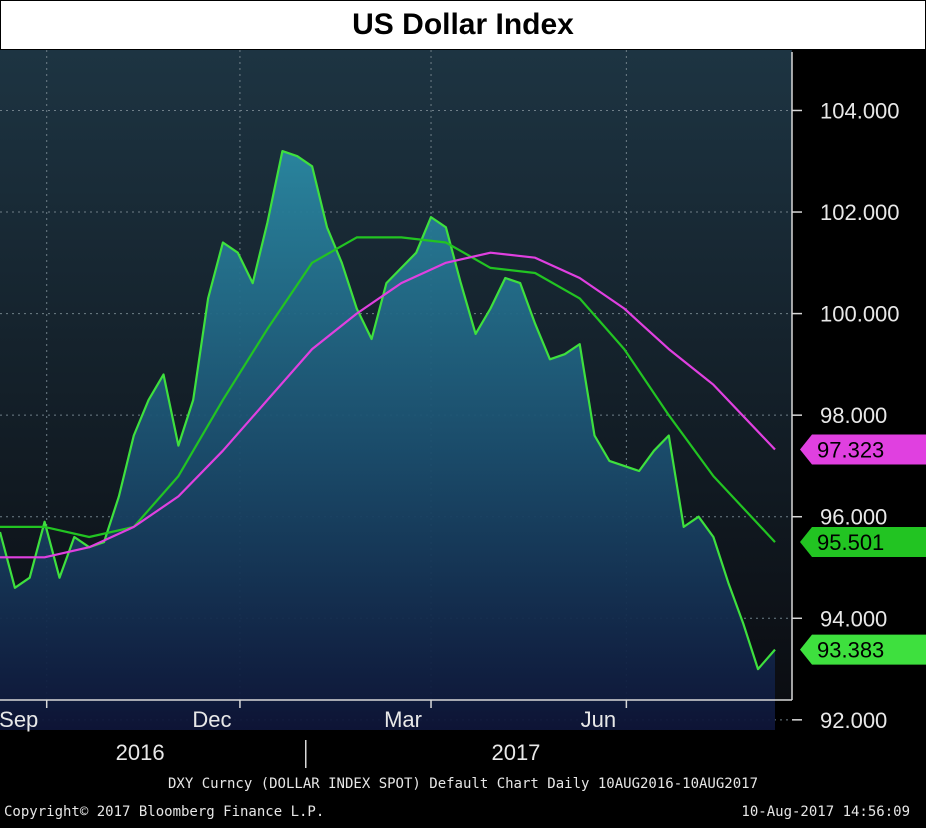  I want to click on footer-timestamp: 10-Aug-2017 14:56:09, so click(825, 812).